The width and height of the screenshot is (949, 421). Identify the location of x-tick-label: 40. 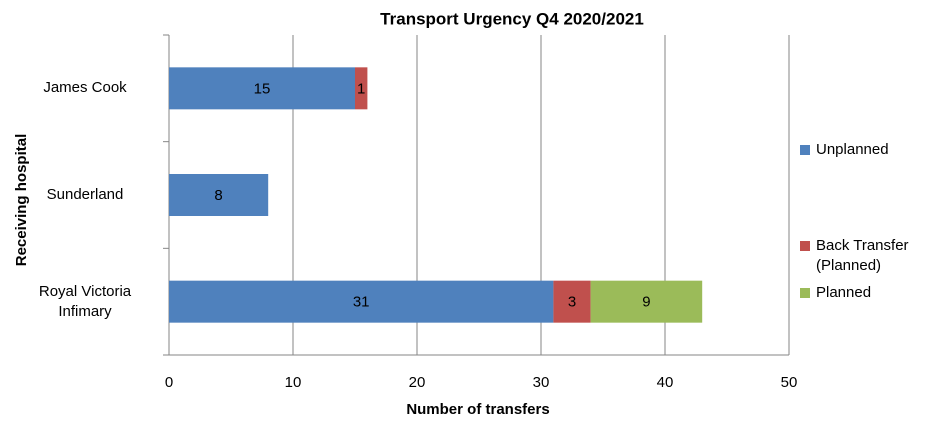
(665, 382).